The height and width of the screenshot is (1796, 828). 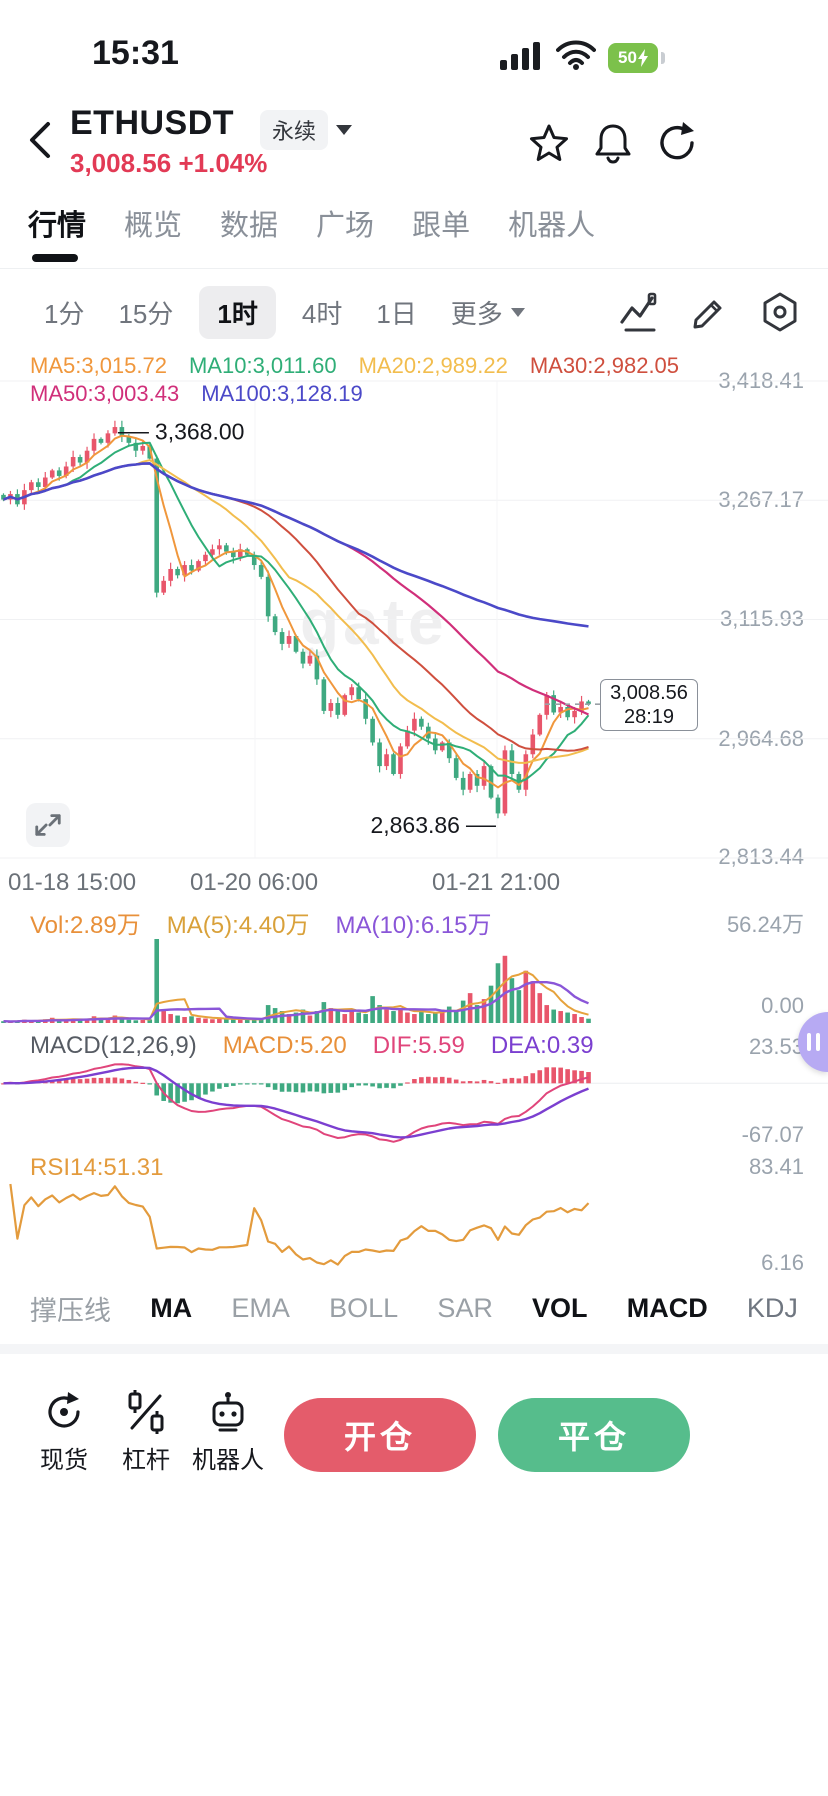 What do you see at coordinates (171, 1307) in the screenshot?
I see `indicator-ma: MA` at bounding box center [171, 1307].